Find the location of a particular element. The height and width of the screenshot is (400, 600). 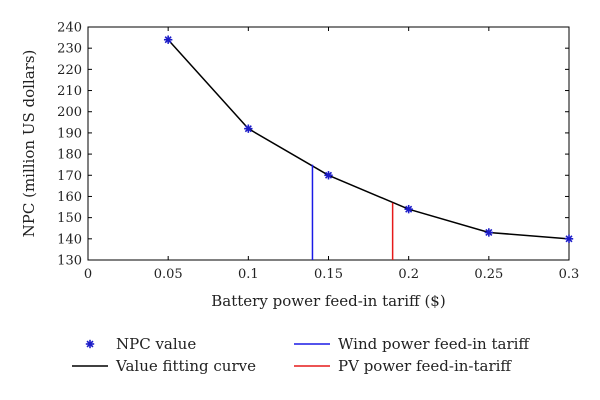

legend-item-pv-tariff: PV power feed-in-tariff is located at coordinates (403, 366).